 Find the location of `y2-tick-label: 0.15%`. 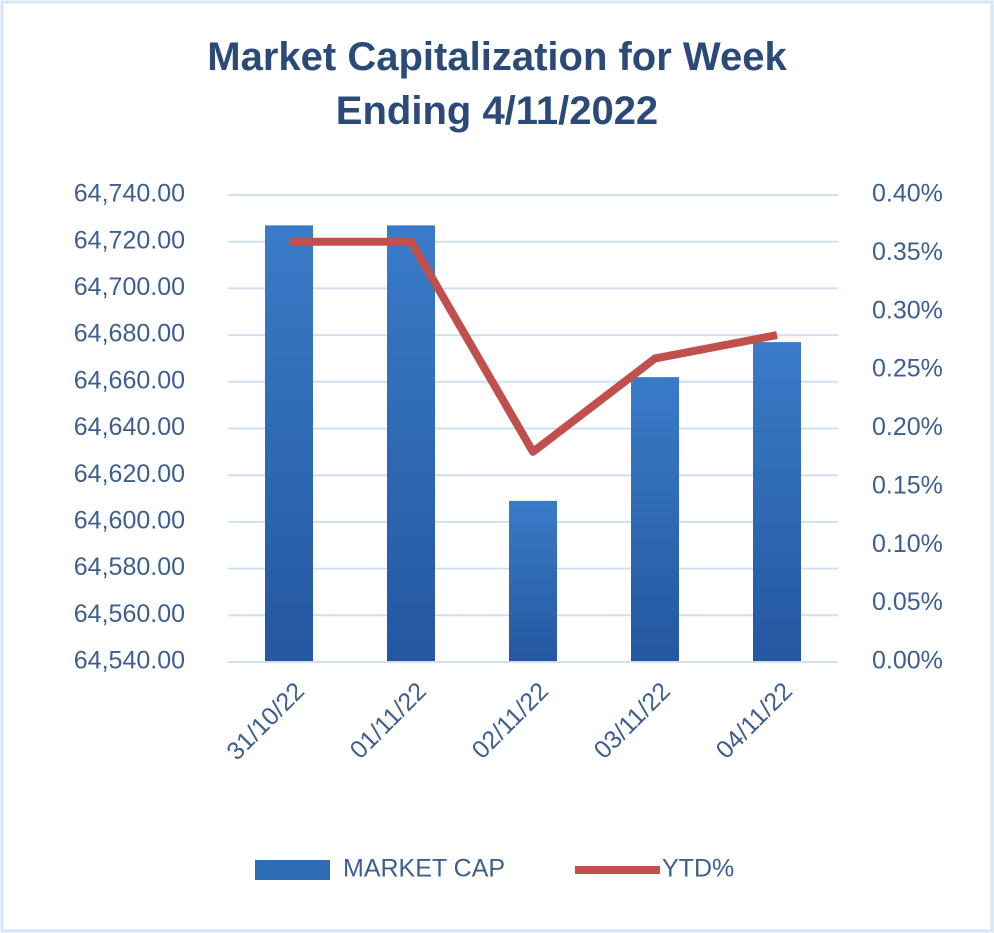

y2-tick-label: 0.15% is located at coordinates (907, 485).